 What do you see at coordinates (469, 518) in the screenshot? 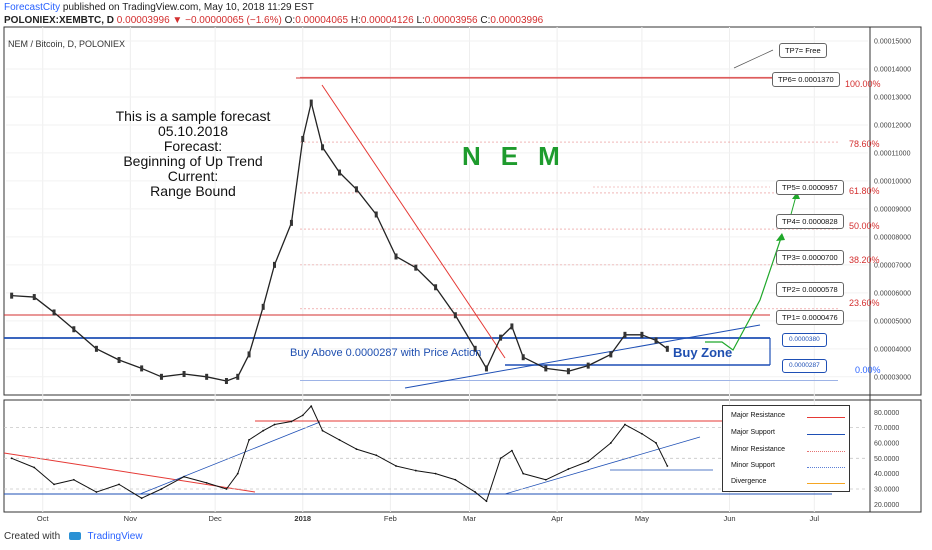
I see `x-tick-label: Mar` at bounding box center [469, 518].